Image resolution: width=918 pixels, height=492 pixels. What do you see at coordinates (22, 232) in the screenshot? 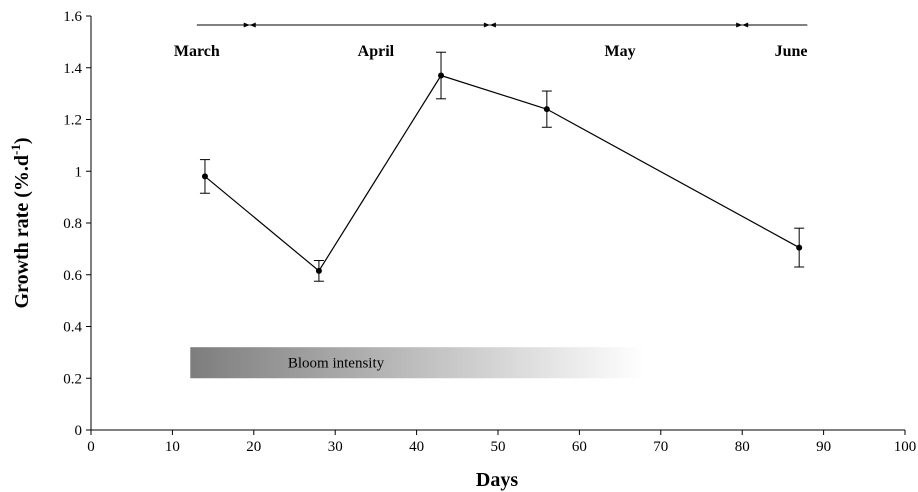
I see `y-axis-title-main: Growth rate (%.d` at bounding box center [22, 232].